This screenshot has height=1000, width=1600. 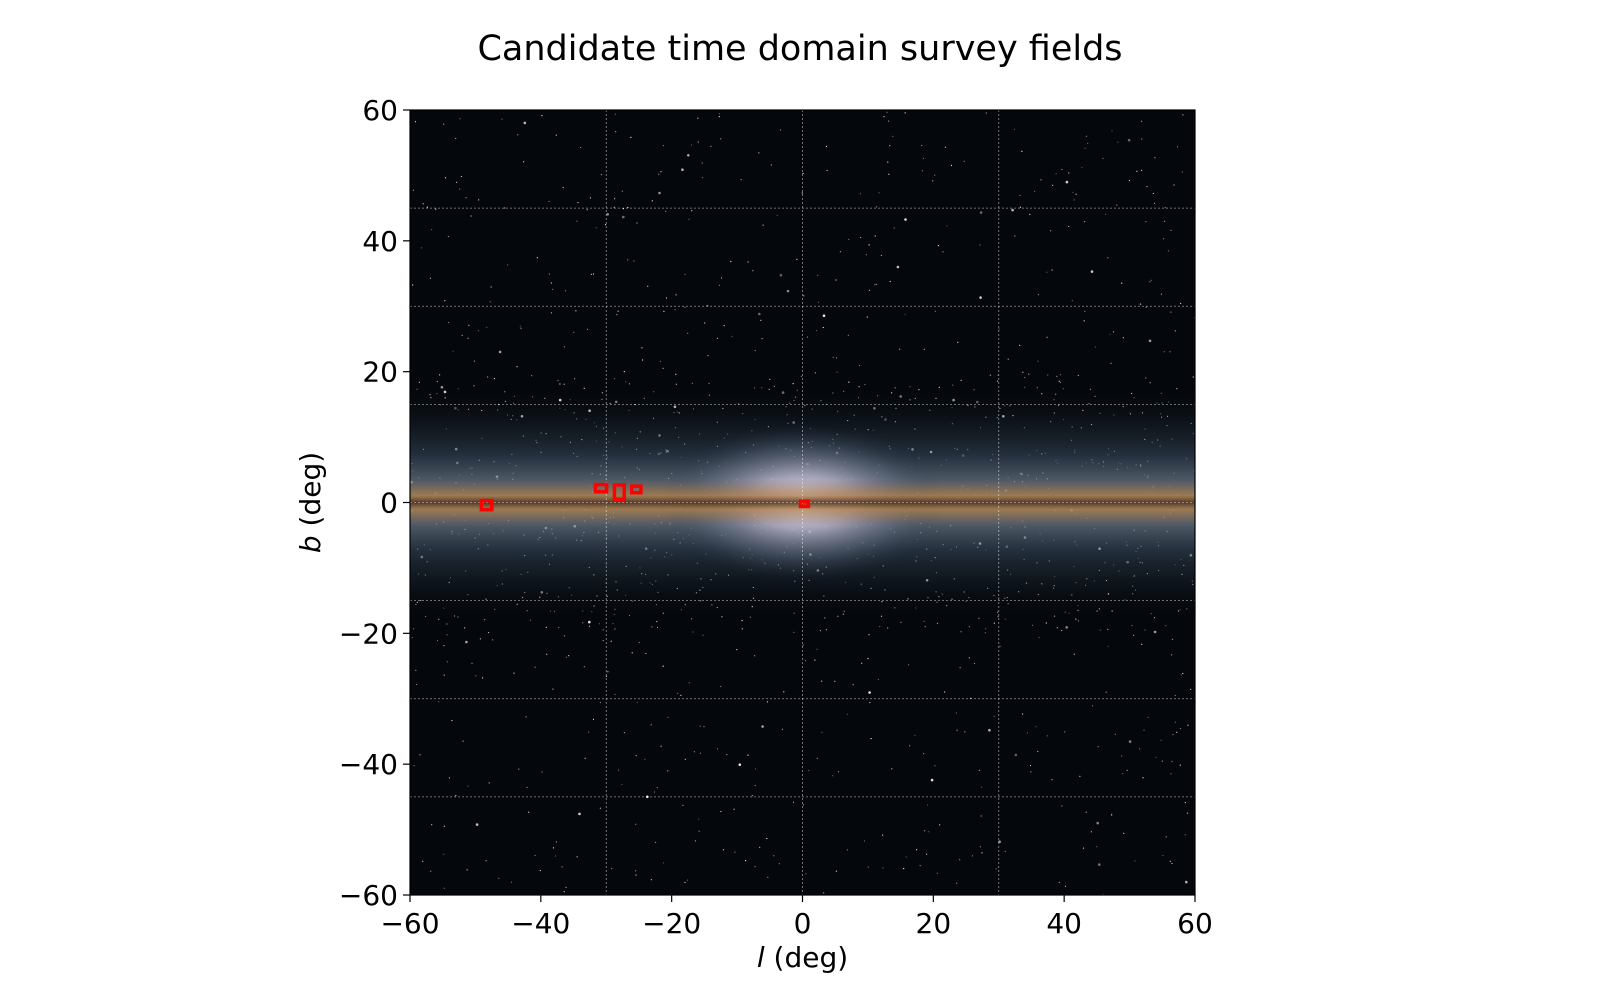 I want to click on x-tick-label: −40, so click(x=540, y=923).